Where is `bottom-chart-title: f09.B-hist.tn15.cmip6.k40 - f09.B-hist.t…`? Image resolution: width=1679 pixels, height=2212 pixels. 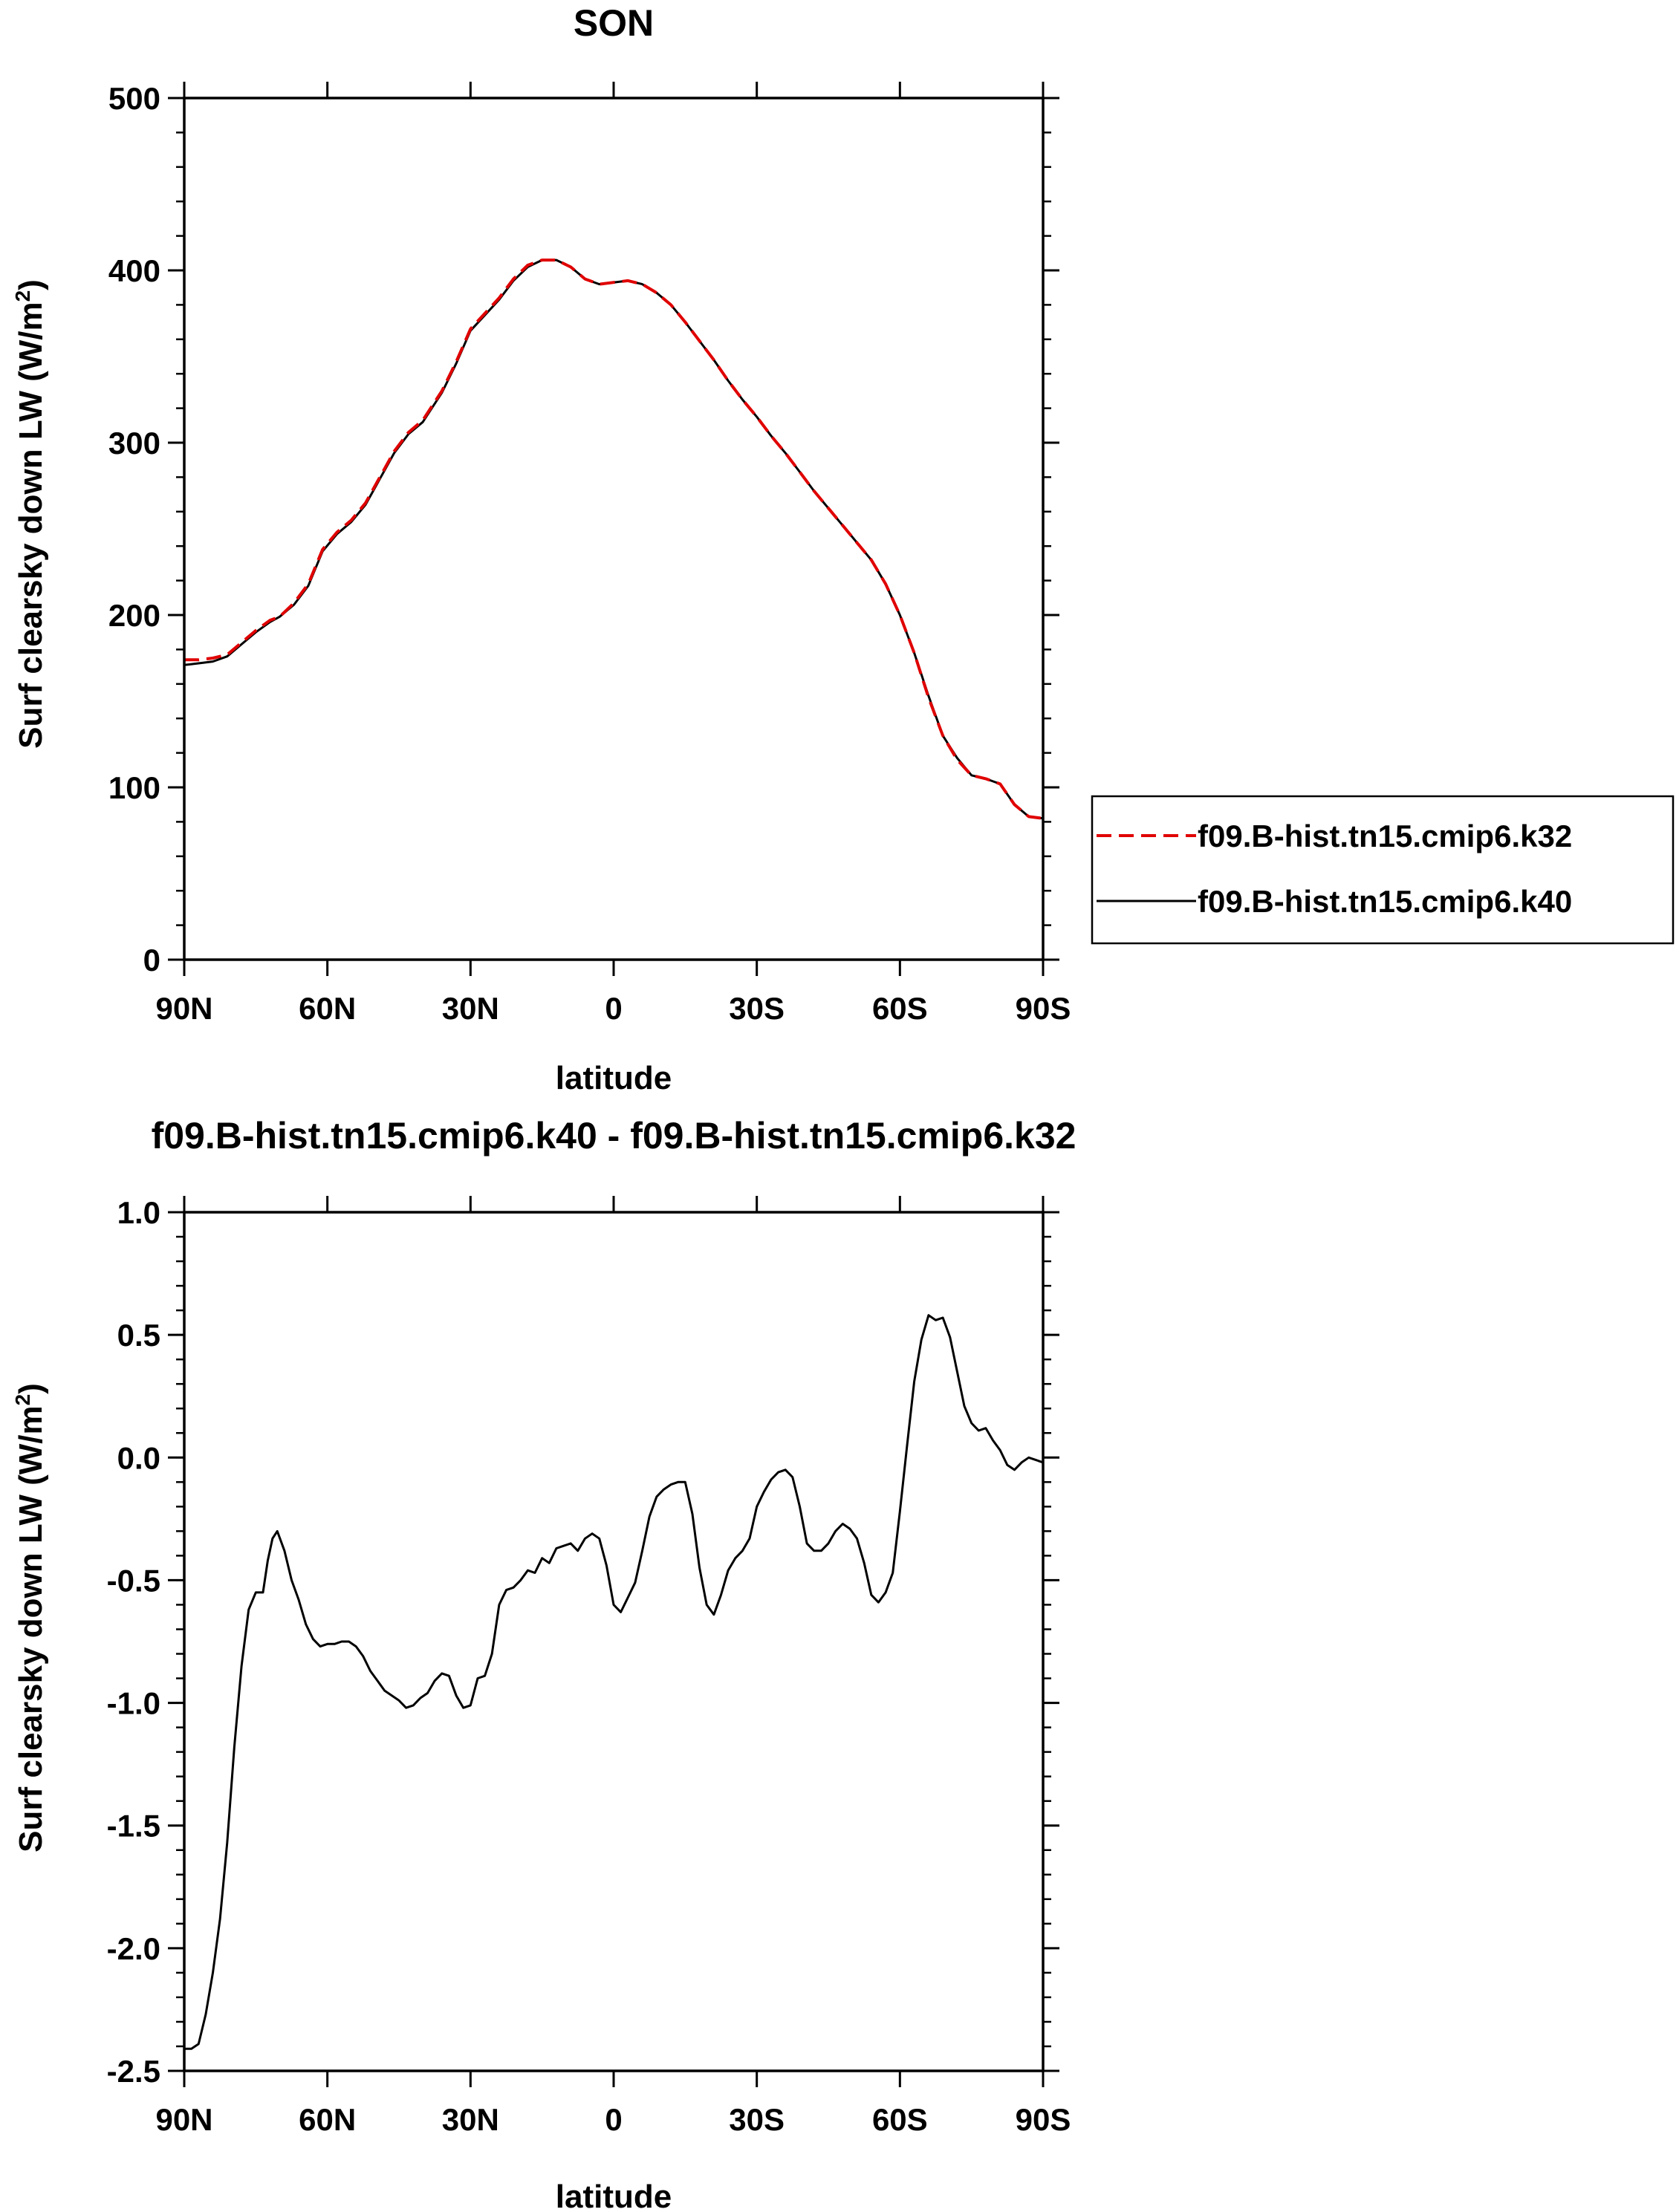
bottom-chart-title: f09.B-hist.tn15.cmip6.k40 - f09.B-hist.t… is located at coordinates (614, 1136).